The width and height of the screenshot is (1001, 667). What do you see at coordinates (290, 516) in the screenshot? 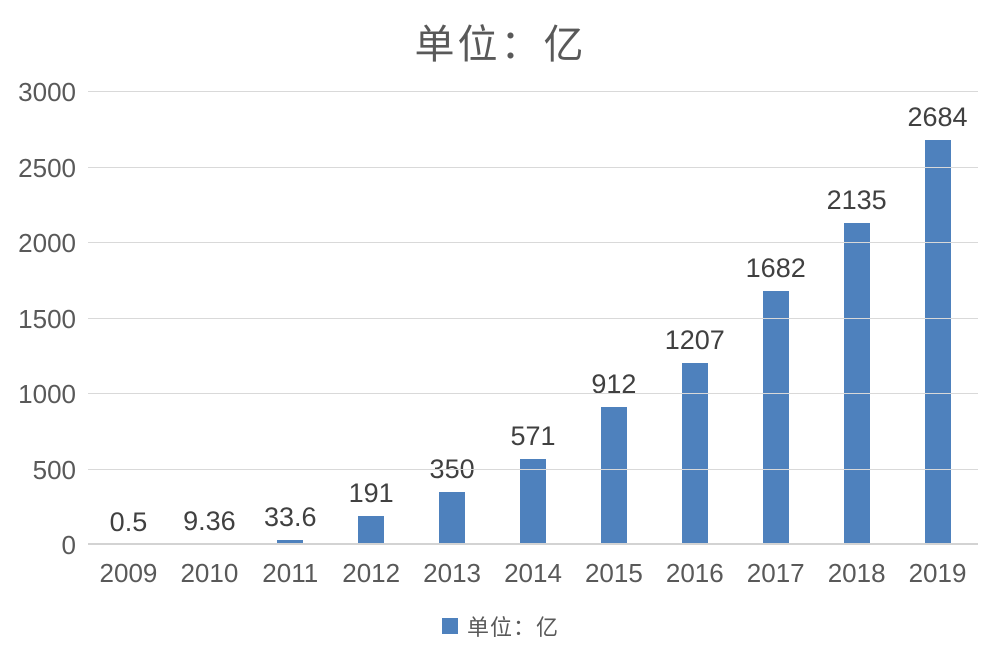
I see `bar-value-label: 33.6` at bounding box center [290, 516].